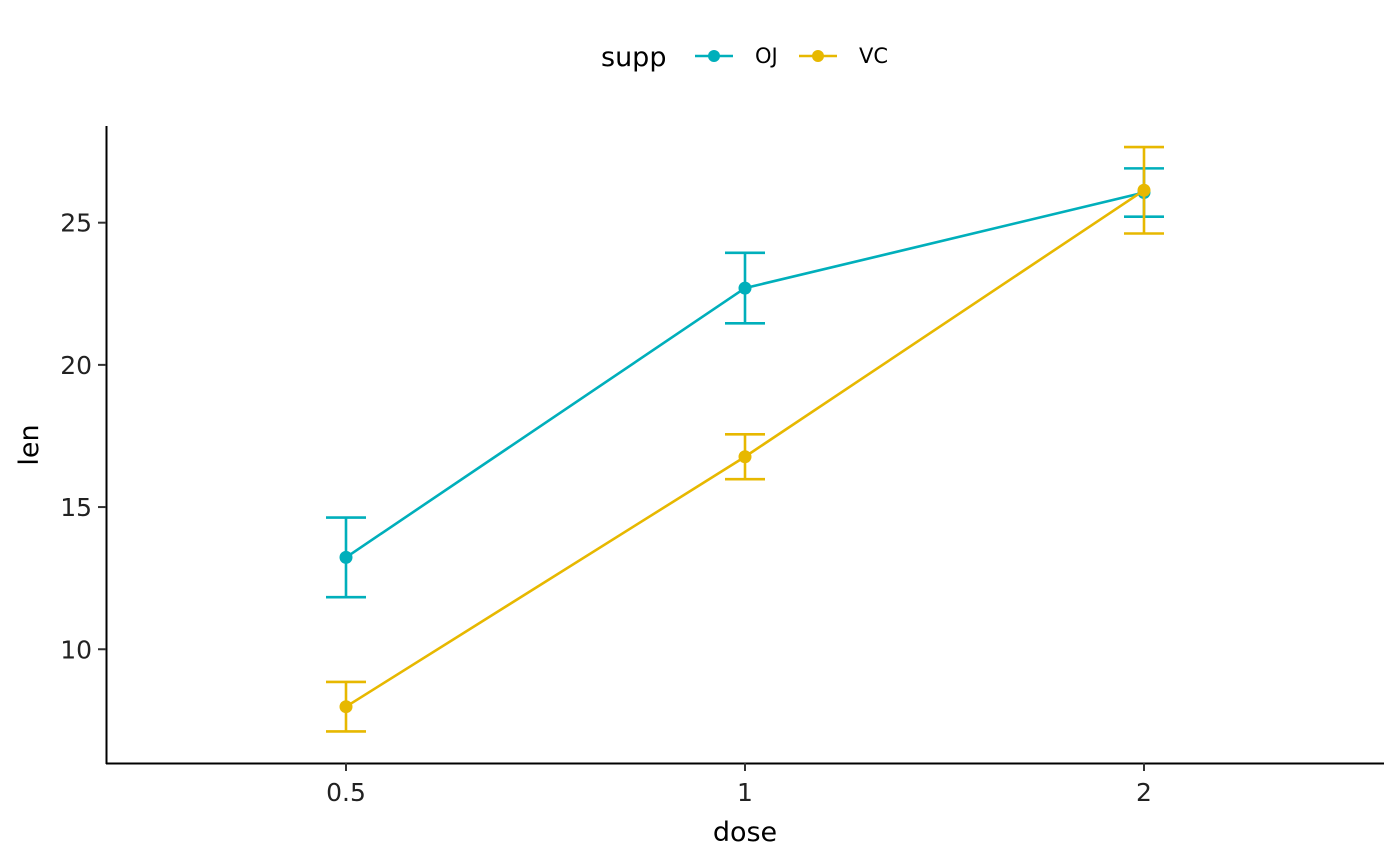 Image resolution: width=1400 pixels, height=866 pixels. I want to click on legend-key-point-oj, so click(714, 56).